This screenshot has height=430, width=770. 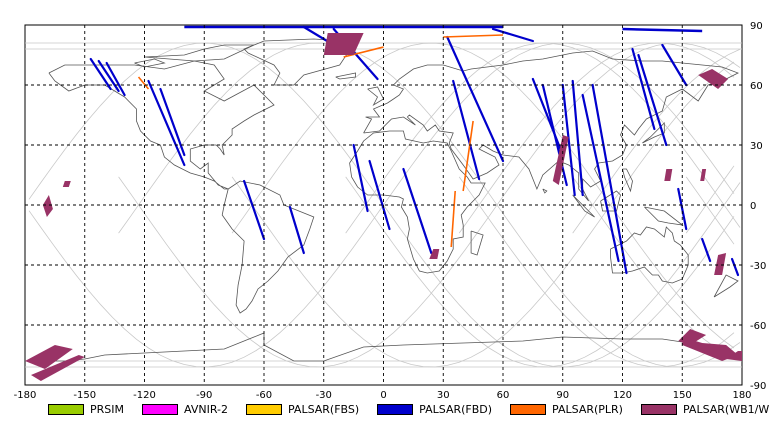 I want to click on lat-tick-label: 30, so click(x=756, y=146).